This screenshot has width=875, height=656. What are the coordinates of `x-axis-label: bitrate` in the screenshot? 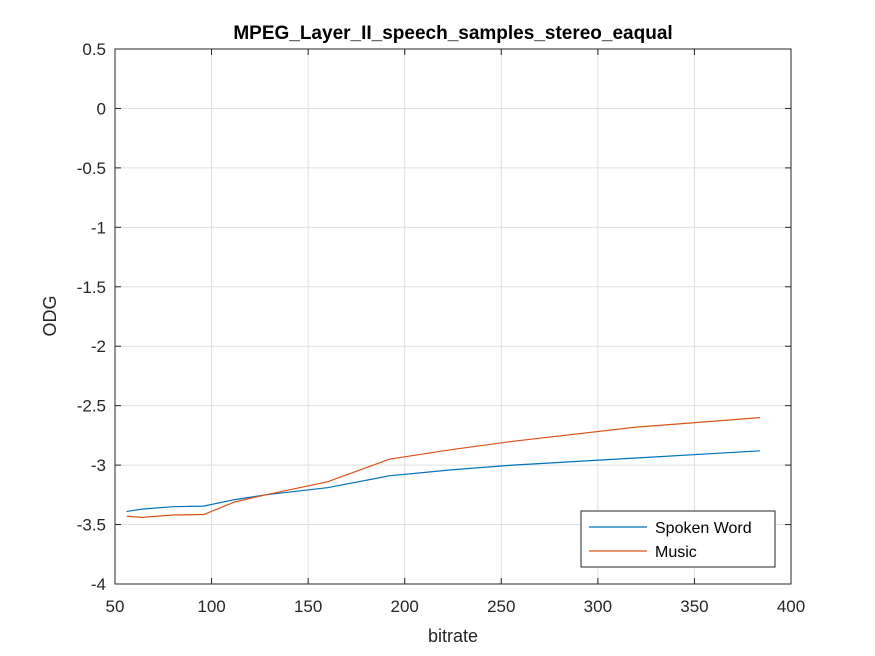 It's located at (453, 636).